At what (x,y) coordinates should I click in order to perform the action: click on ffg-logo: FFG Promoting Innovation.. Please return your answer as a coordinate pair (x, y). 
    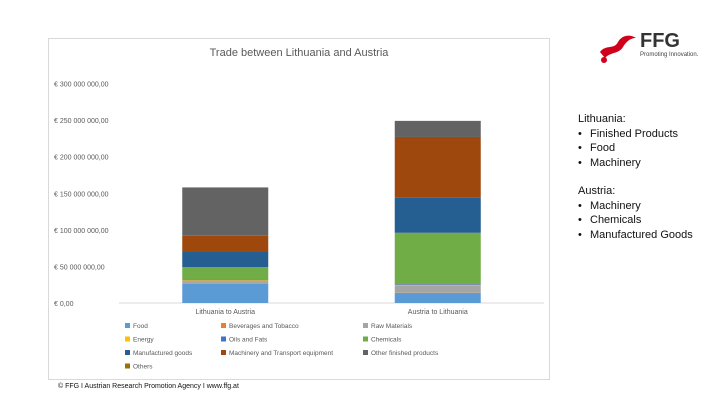
    Looking at the image, I should click on (651, 46).